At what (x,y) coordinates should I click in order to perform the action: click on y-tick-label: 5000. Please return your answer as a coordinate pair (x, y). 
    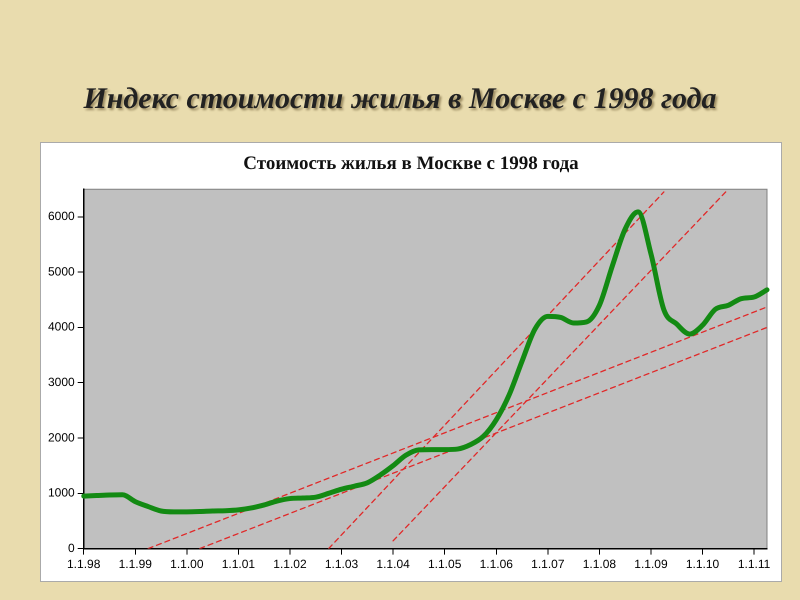
    Looking at the image, I should click on (62, 271).